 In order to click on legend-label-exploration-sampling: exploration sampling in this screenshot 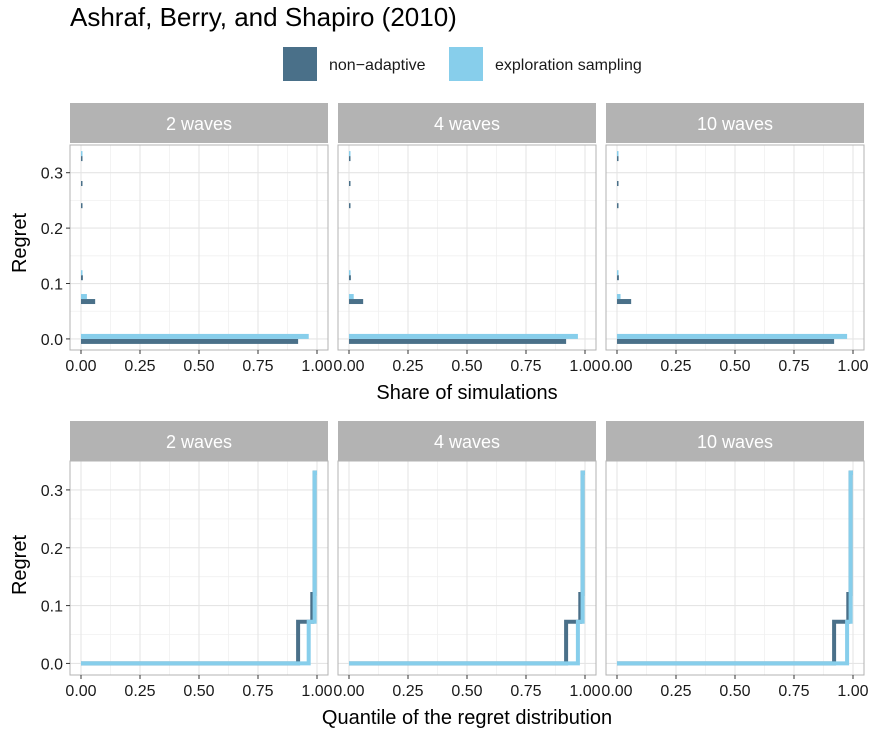, I will do `click(568, 65)`.